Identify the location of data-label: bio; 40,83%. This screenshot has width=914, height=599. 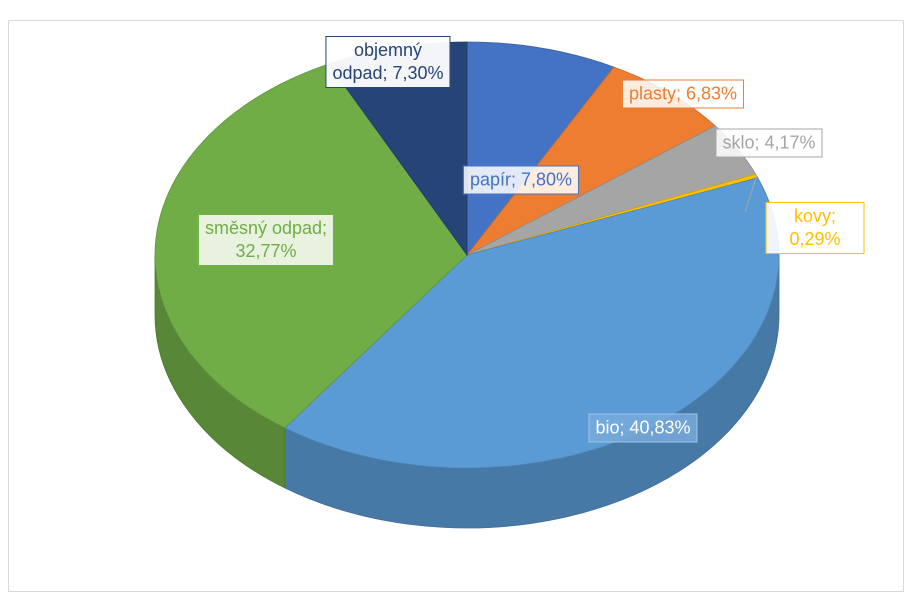
(643, 428).